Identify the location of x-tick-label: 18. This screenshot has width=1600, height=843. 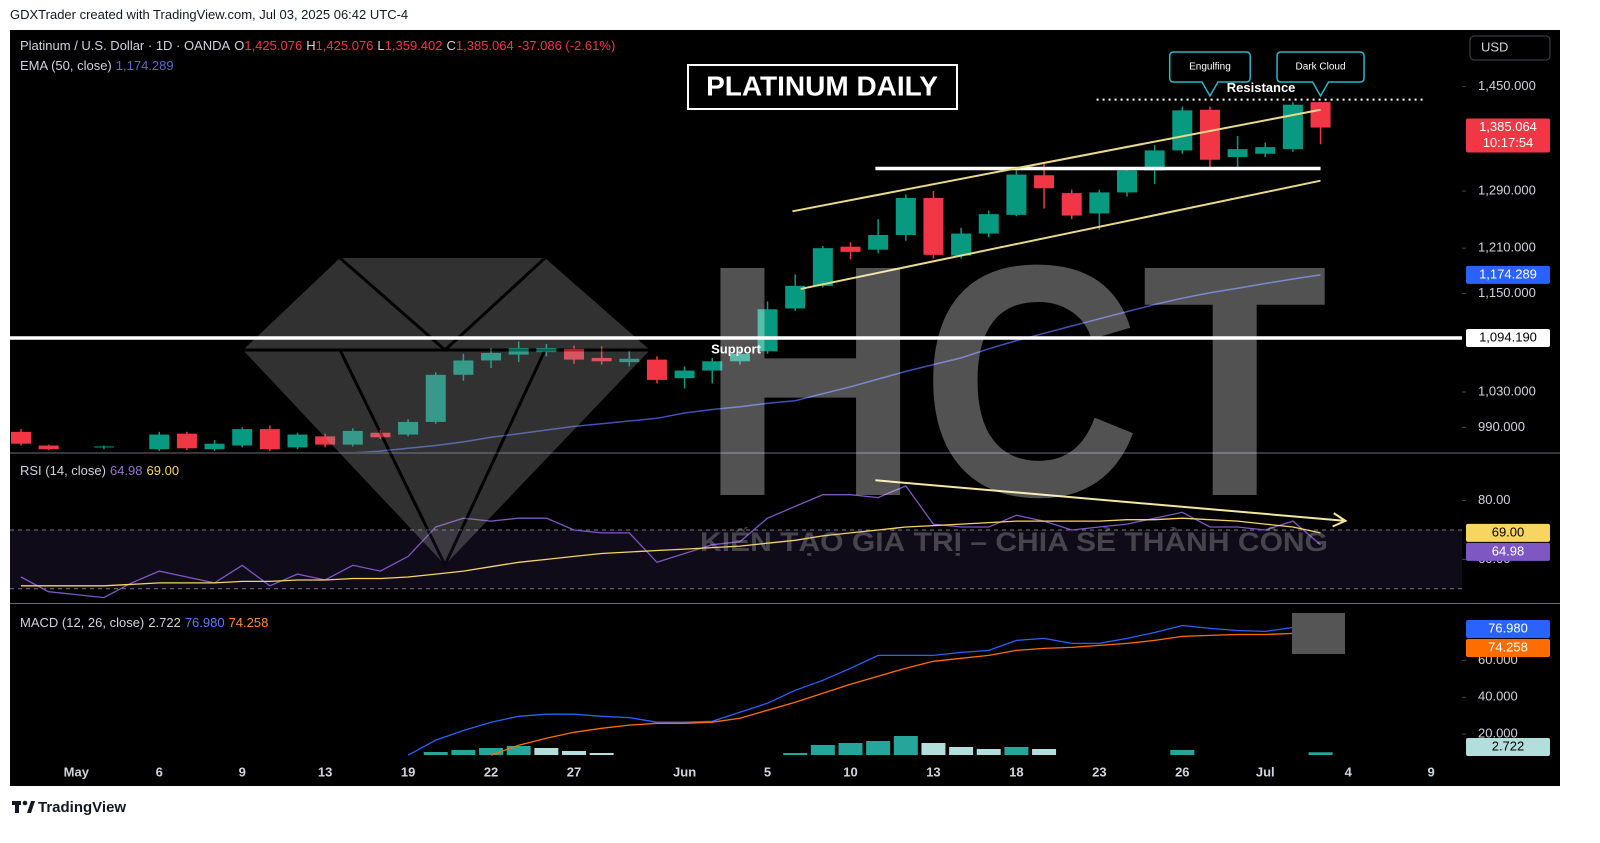
(1016, 771).